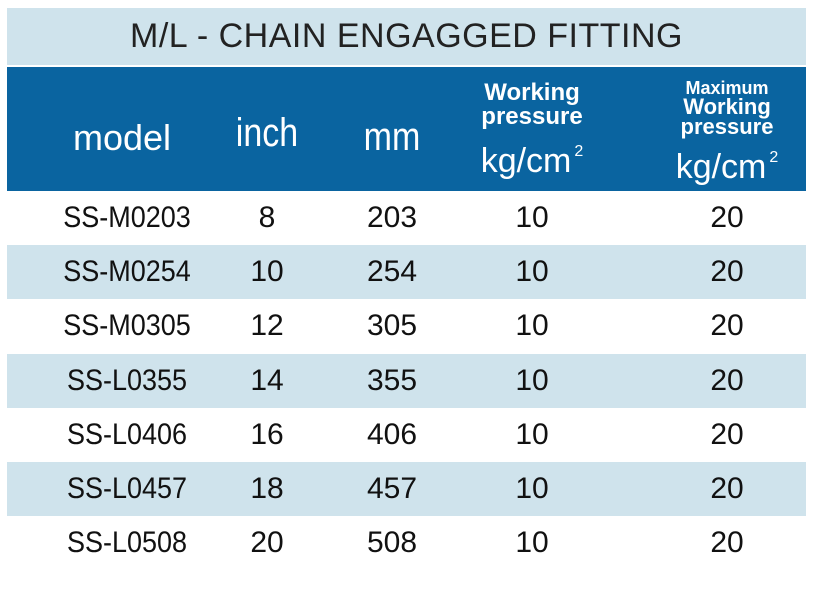 This screenshot has width=813, height=594. What do you see at coordinates (392, 137) in the screenshot?
I see `header-mm: mm` at bounding box center [392, 137].